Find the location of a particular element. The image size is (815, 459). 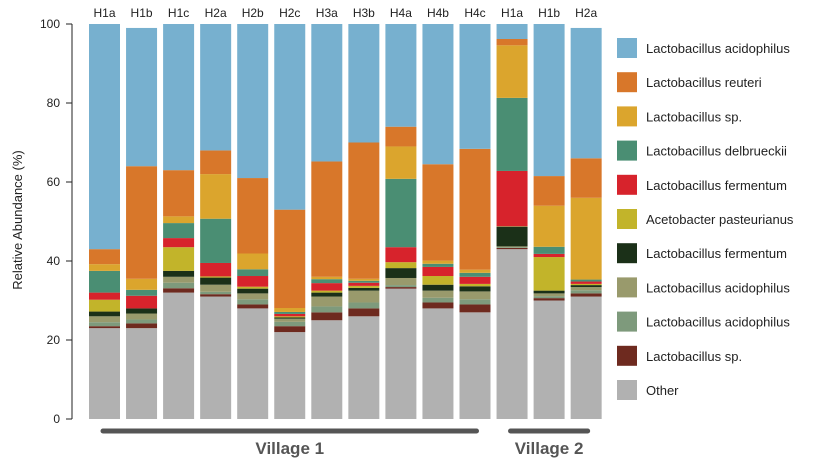

y-tick-label: 60 is located at coordinates (54, 182).